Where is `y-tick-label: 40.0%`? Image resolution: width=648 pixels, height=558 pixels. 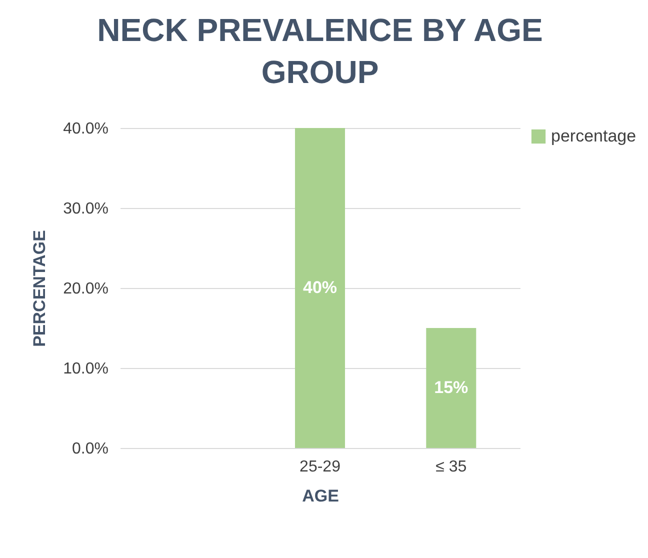
y-tick-label: 40.0% is located at coordinates (85, 129).